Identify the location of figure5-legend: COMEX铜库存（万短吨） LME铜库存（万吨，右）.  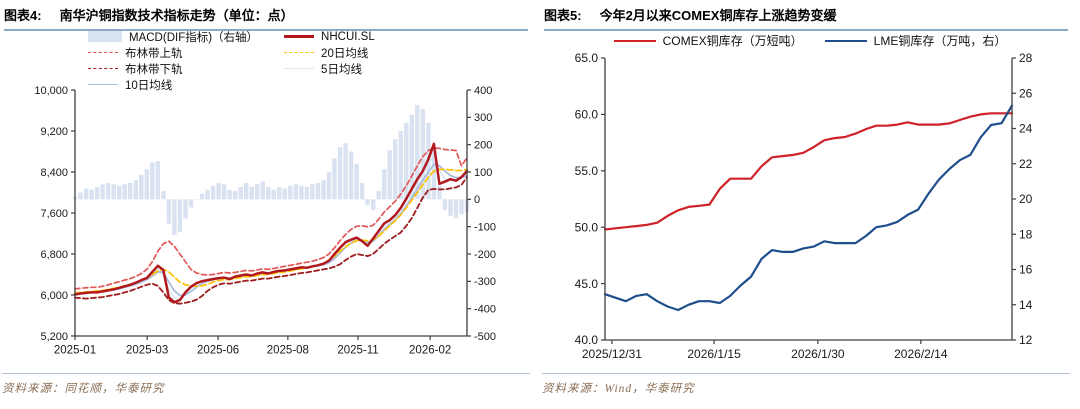
(810, 41).